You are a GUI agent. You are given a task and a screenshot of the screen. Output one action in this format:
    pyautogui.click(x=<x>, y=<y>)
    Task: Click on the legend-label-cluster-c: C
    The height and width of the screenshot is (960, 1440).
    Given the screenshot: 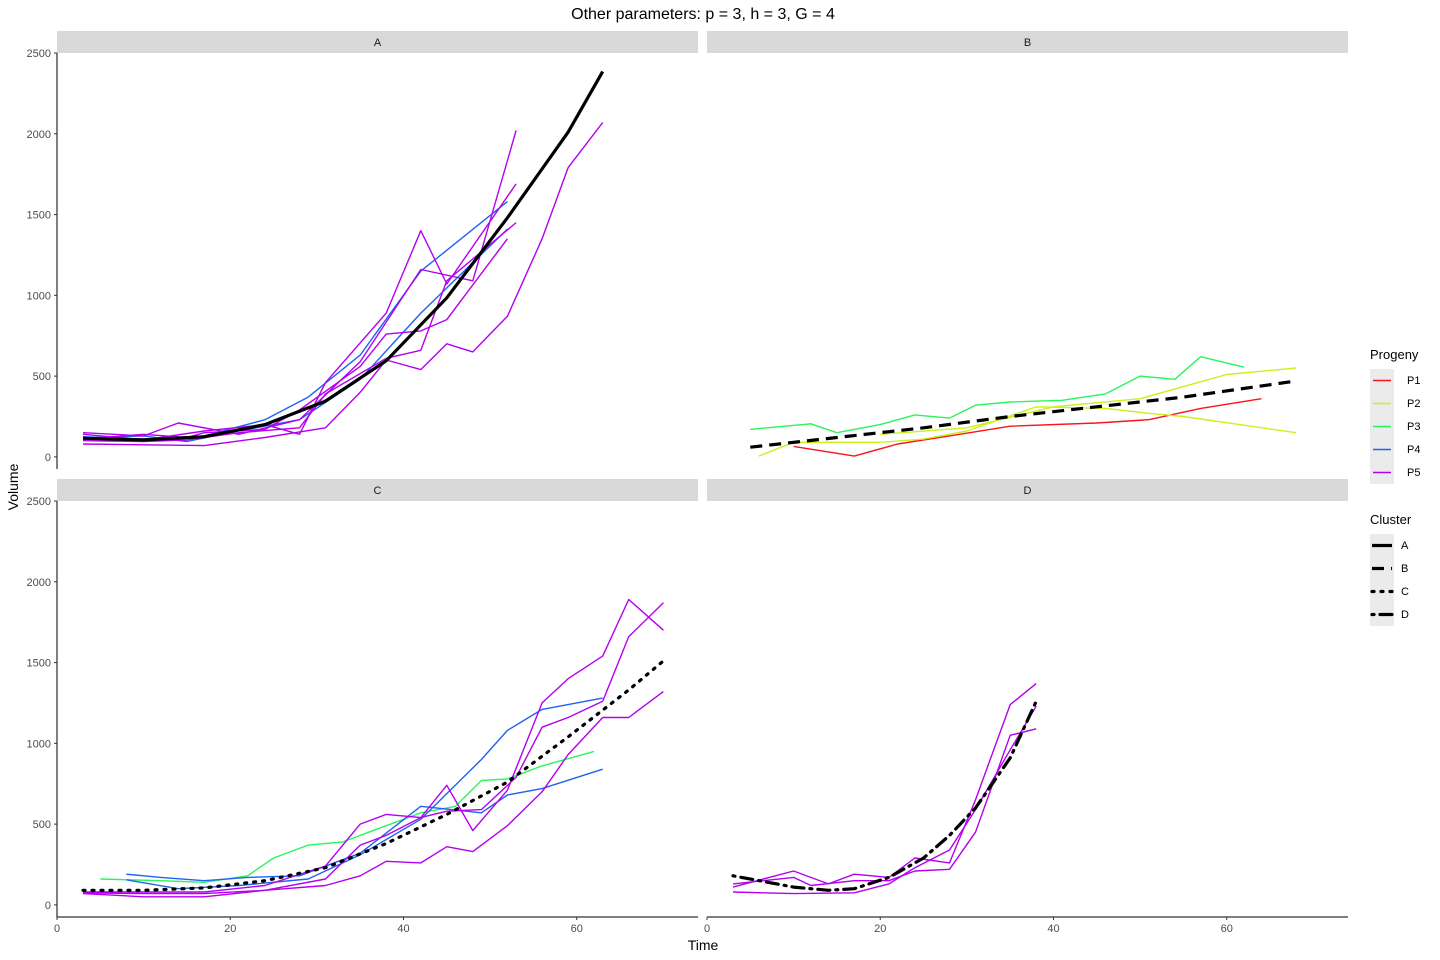 What is the action you would take?
    pyautogui.click(x=1405, y=592)
    